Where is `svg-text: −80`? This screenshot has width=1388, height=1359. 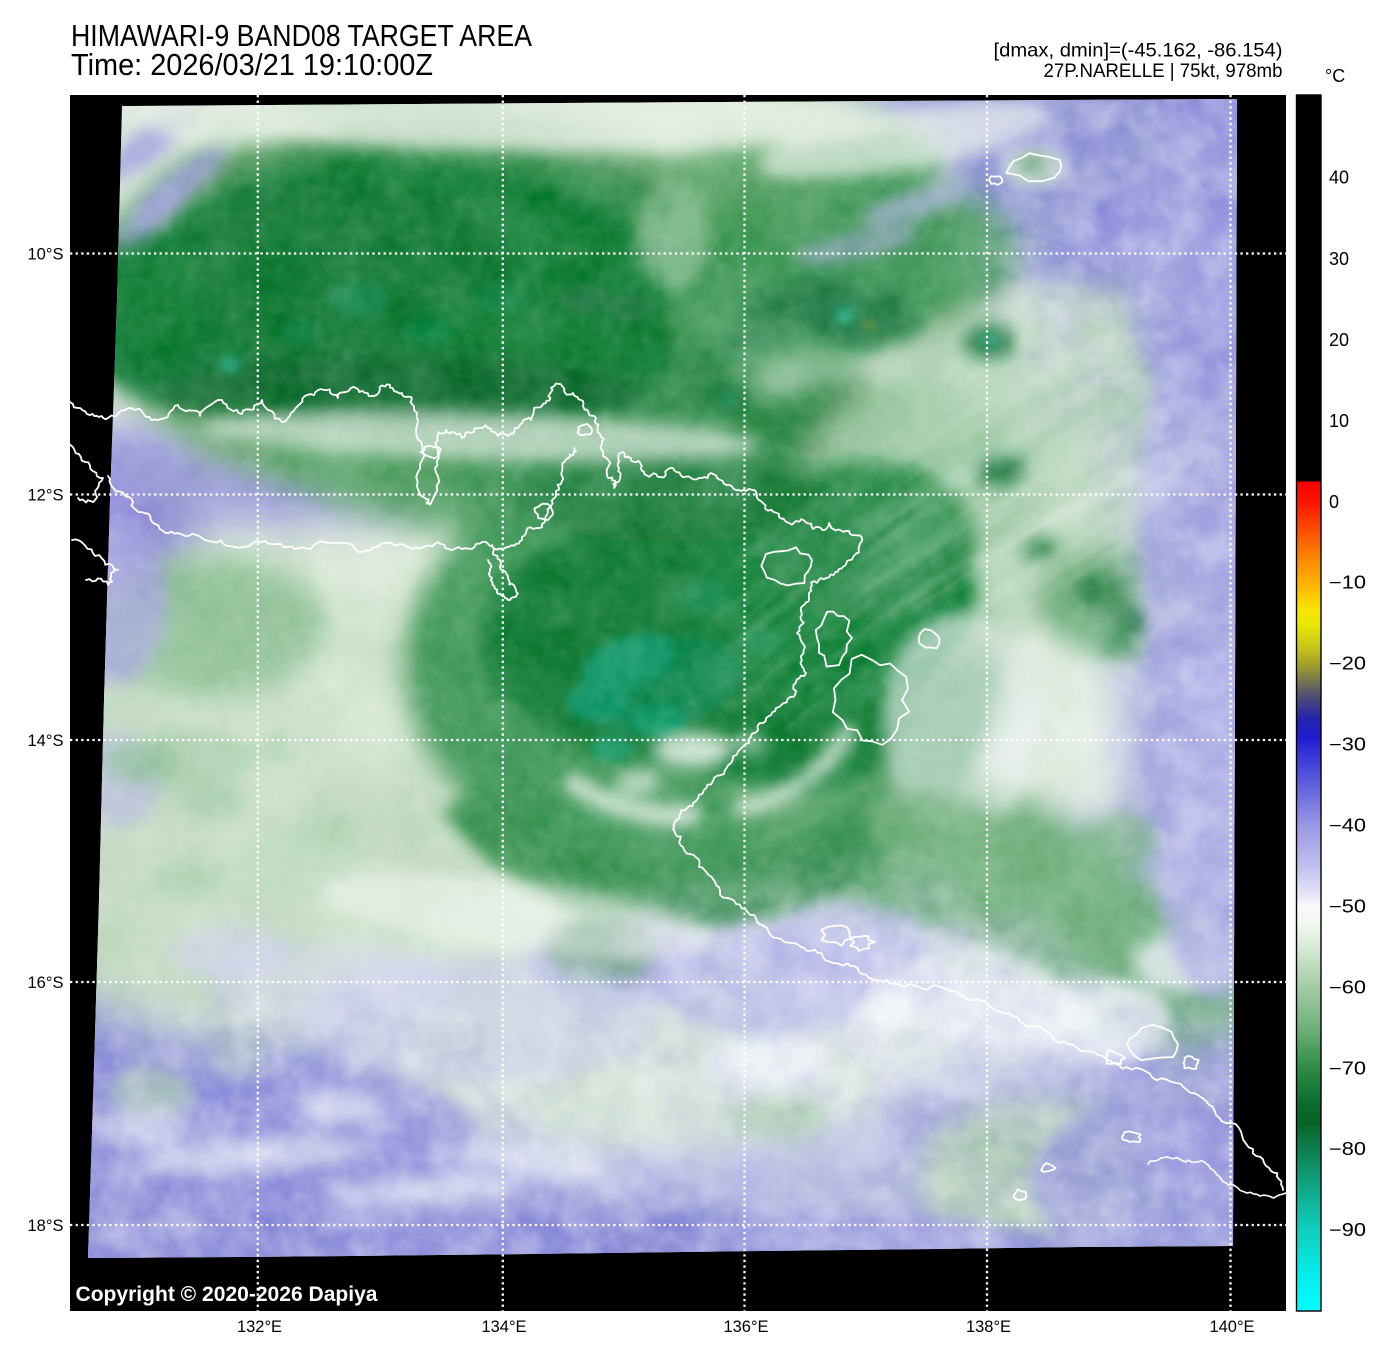 svg-text: −80 is located at coordinates (1347, 1149).